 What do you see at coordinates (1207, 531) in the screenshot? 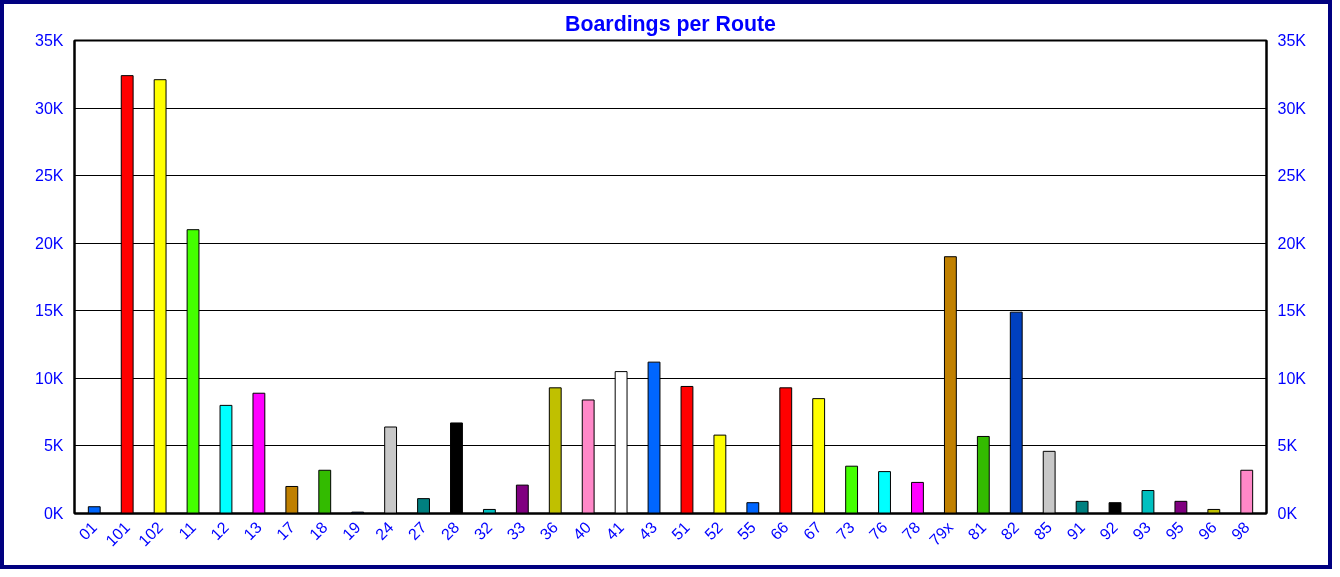
I see `x-tick-label: 96` at bounding box center [1207, 531].